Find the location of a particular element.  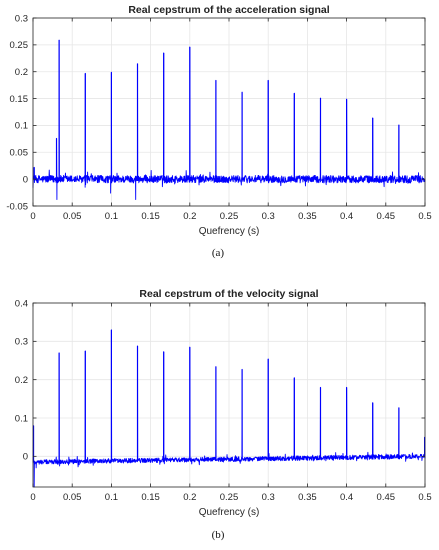

y-tick-label: 0.4 is located at coordinates (21, 303).